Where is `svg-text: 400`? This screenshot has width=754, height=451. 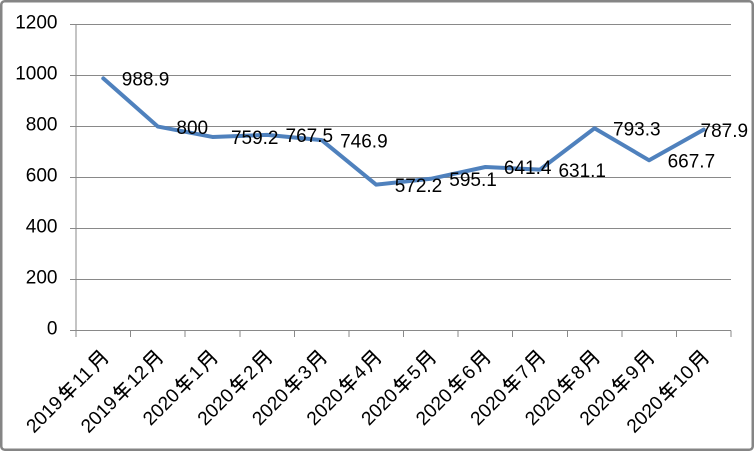 svg-text: 400 is located at coordinates (42, 226).